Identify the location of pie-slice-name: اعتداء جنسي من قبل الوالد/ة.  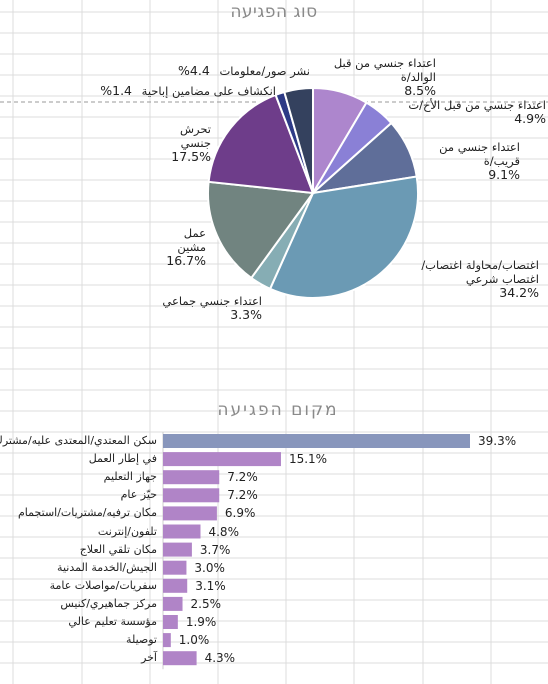
(384, 70).